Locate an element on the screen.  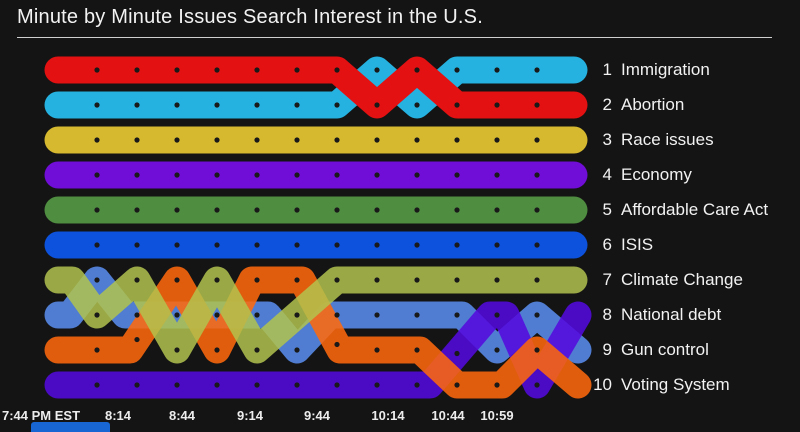
rank-topic-name: Economy is located at coordinates (656, 174).